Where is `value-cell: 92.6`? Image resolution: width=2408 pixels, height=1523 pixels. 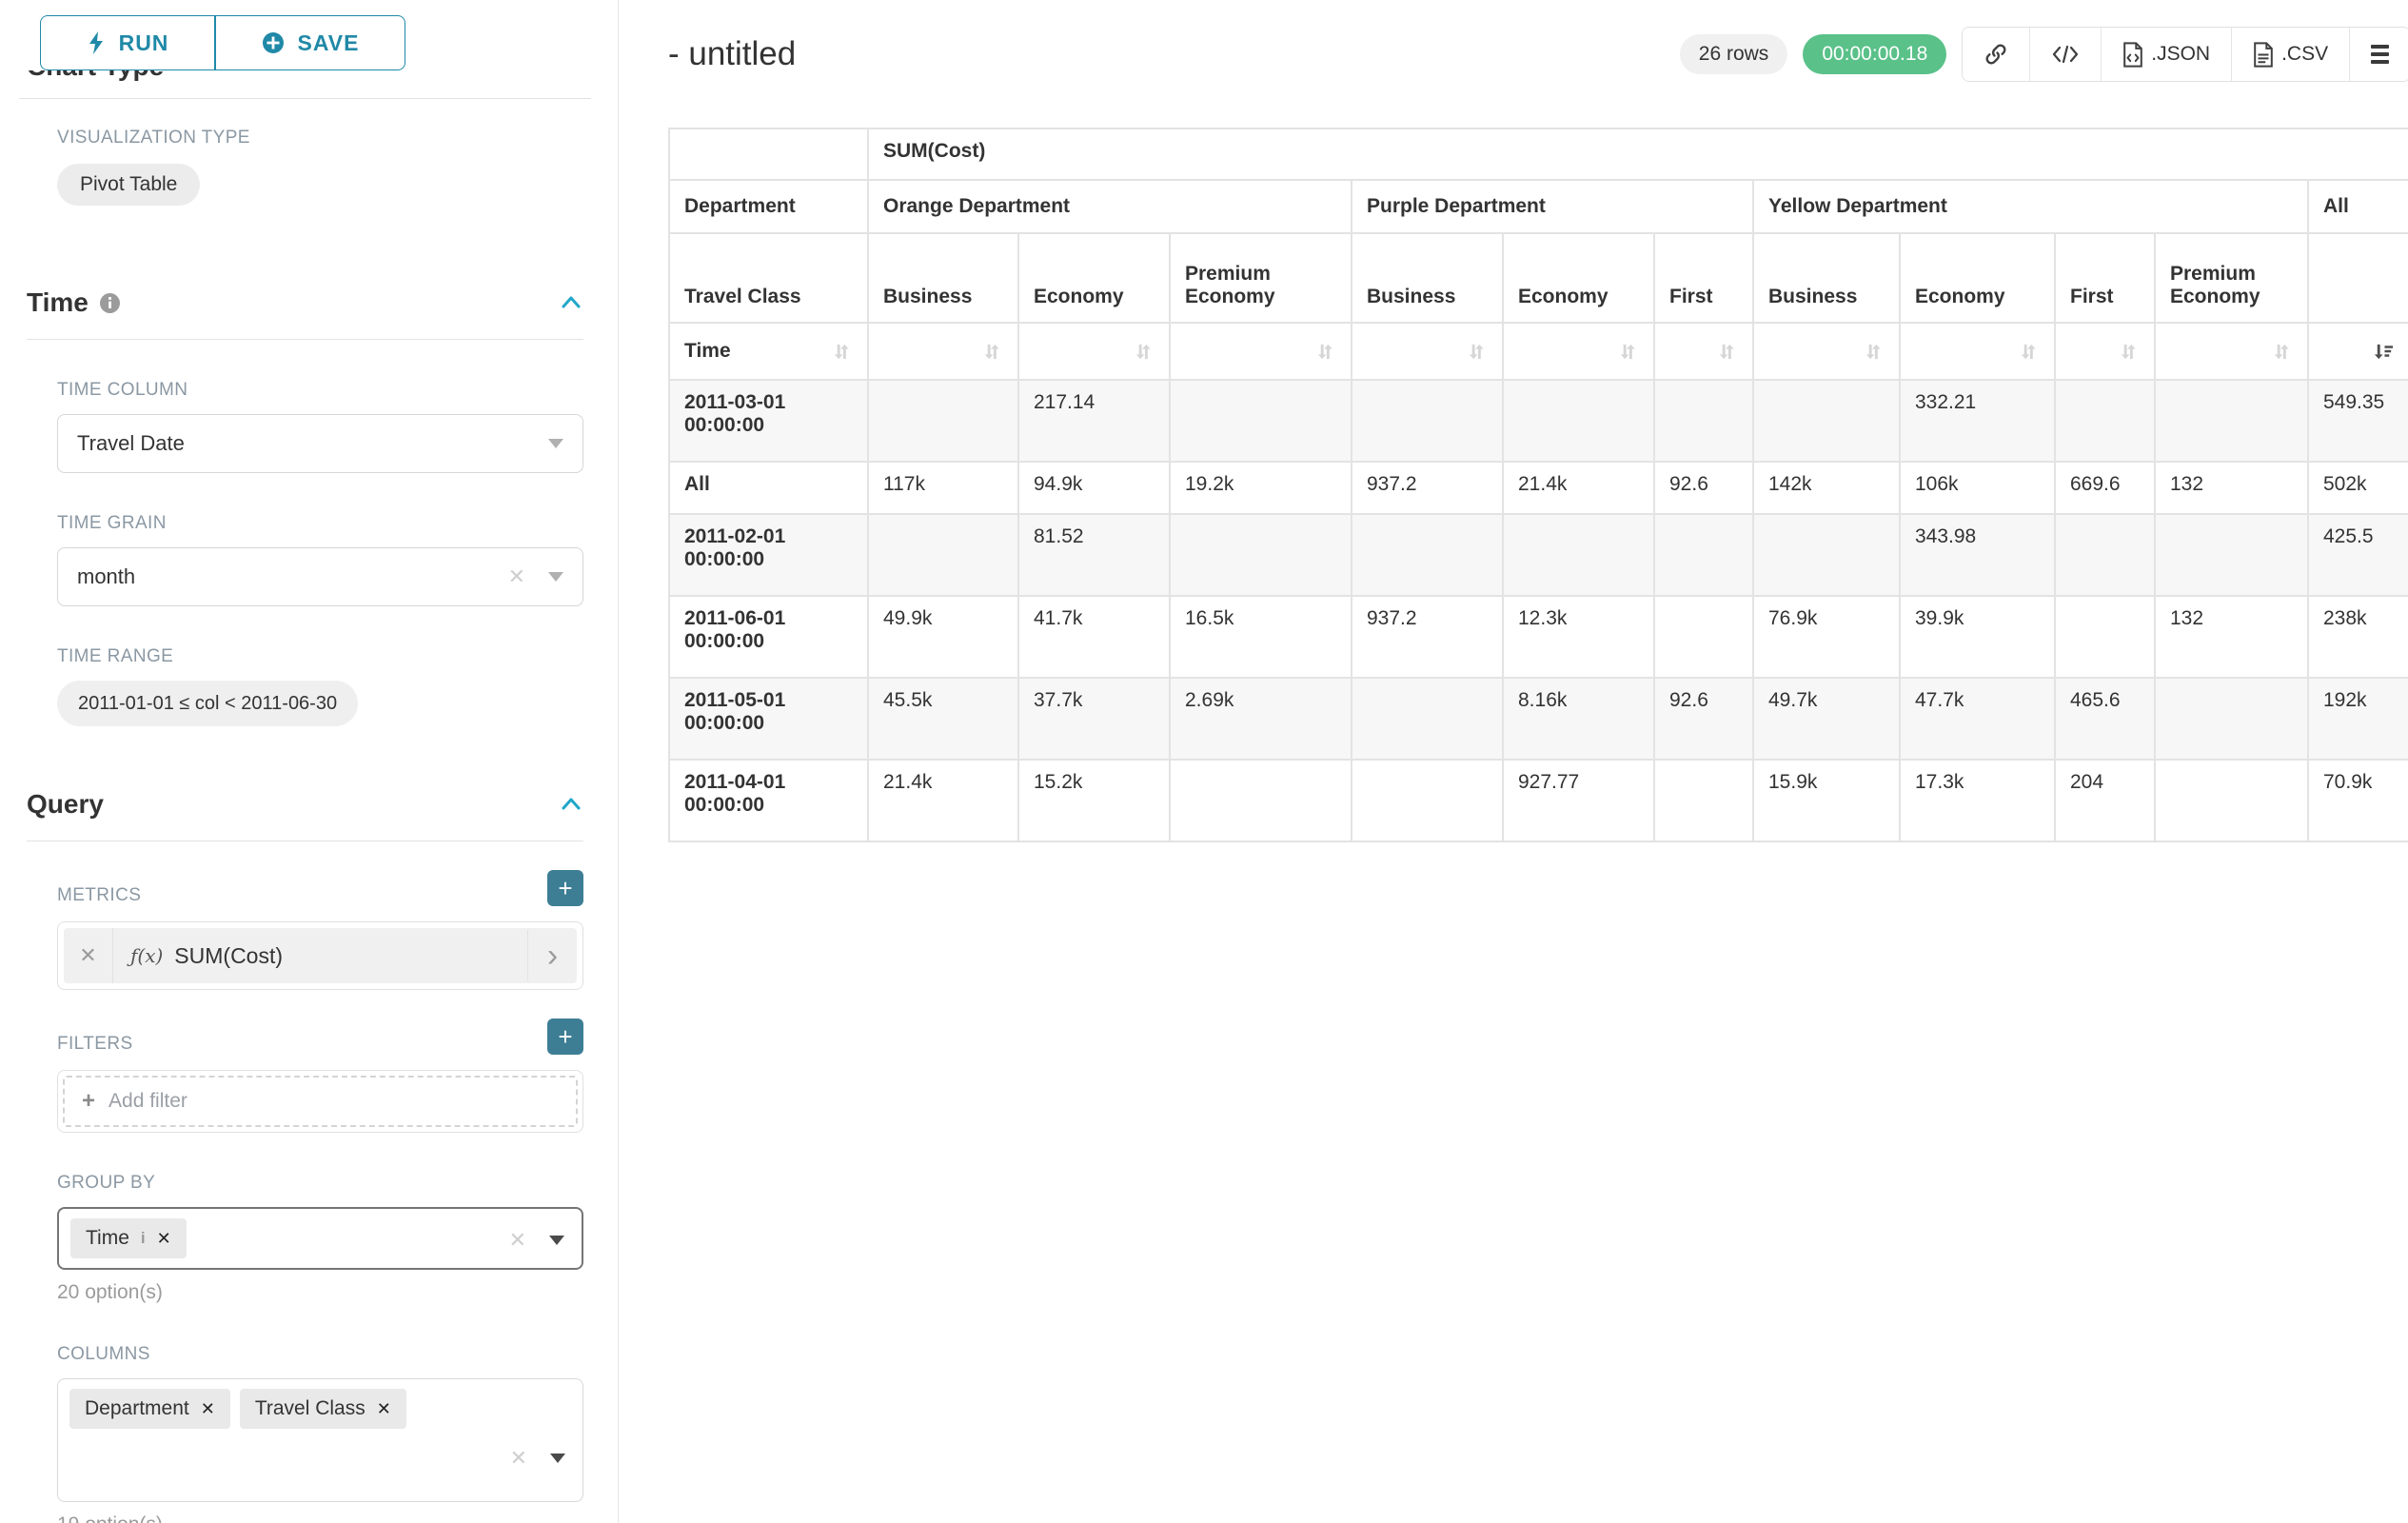 value-cell: 92.6 is located at coordinates (1704, 720).